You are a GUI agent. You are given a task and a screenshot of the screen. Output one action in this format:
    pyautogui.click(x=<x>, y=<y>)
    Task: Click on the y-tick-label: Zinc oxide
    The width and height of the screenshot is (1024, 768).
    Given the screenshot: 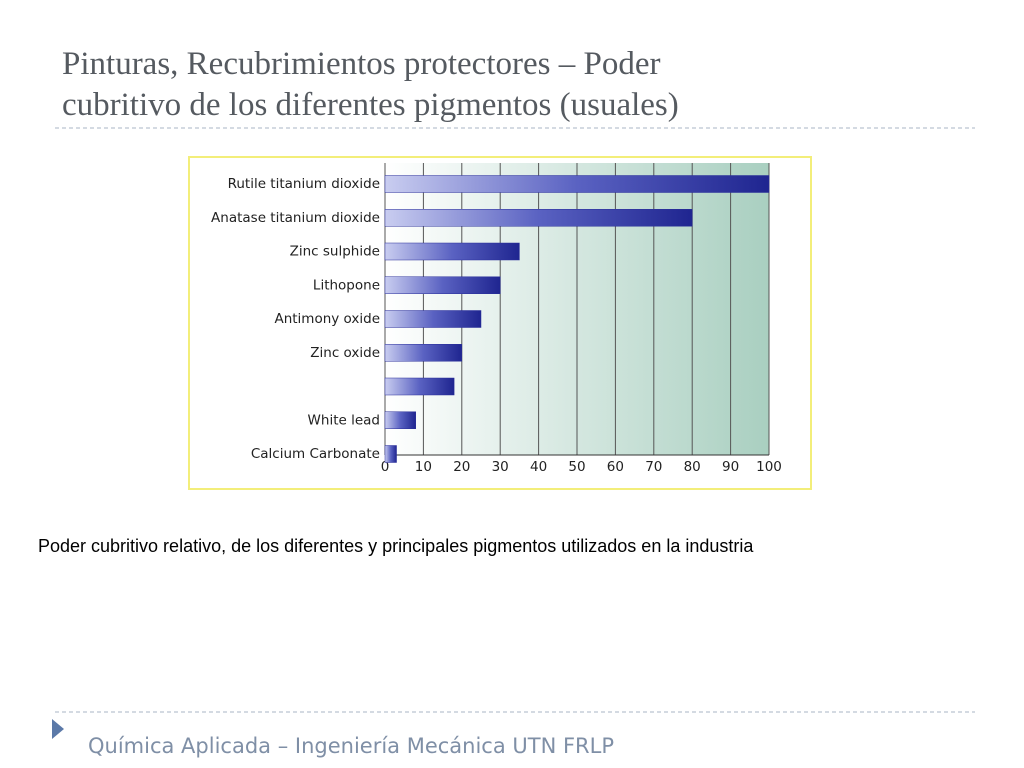 What is the action you would take?
    pyautogui.click(x=345, y=353)
    